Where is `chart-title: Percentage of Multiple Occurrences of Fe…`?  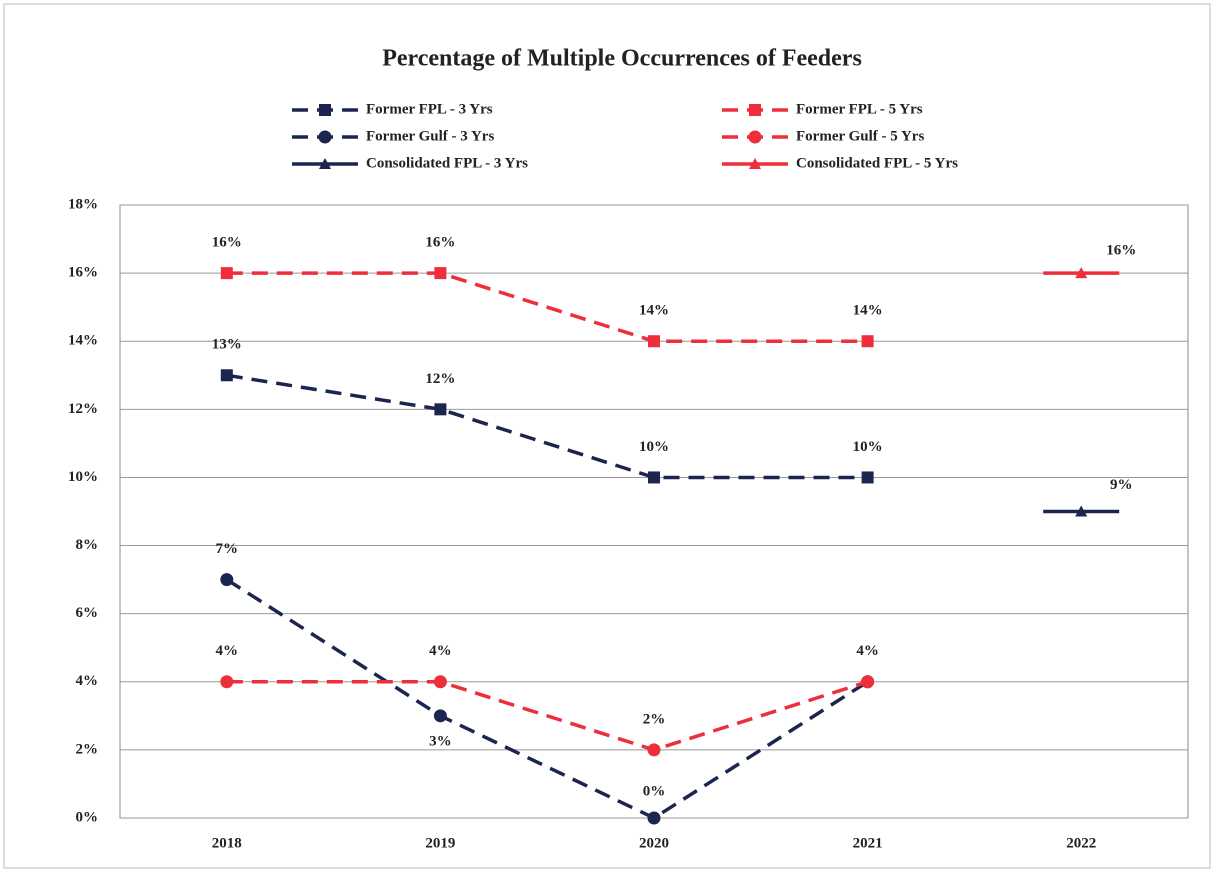 chart-title: Percentage of Multiple Occurrences of Fe… is located at coordinates (622, 59).